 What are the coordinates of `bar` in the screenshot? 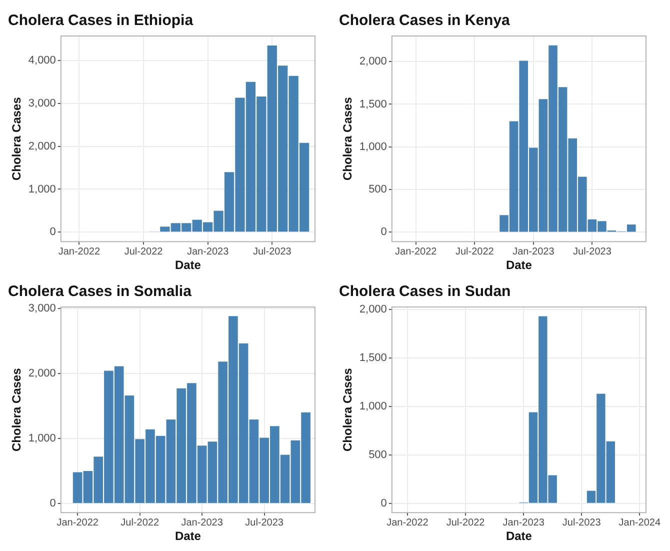 It's located at (631, 228).